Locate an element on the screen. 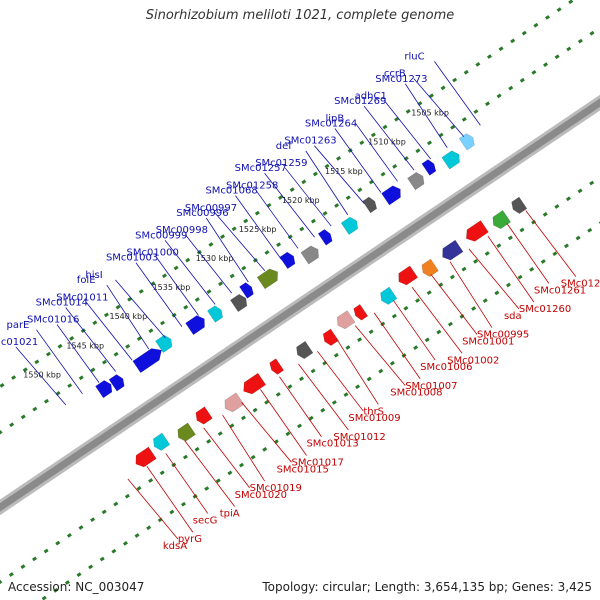 This screenshot has height=600, width=600. reverse-gene-label: SMc01008 is located at coordinates (416, 393).